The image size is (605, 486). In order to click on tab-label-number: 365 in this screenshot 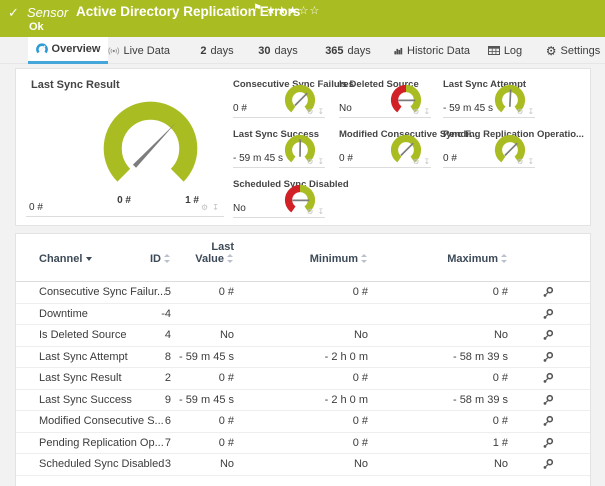, I will do `click(334, 50)`.